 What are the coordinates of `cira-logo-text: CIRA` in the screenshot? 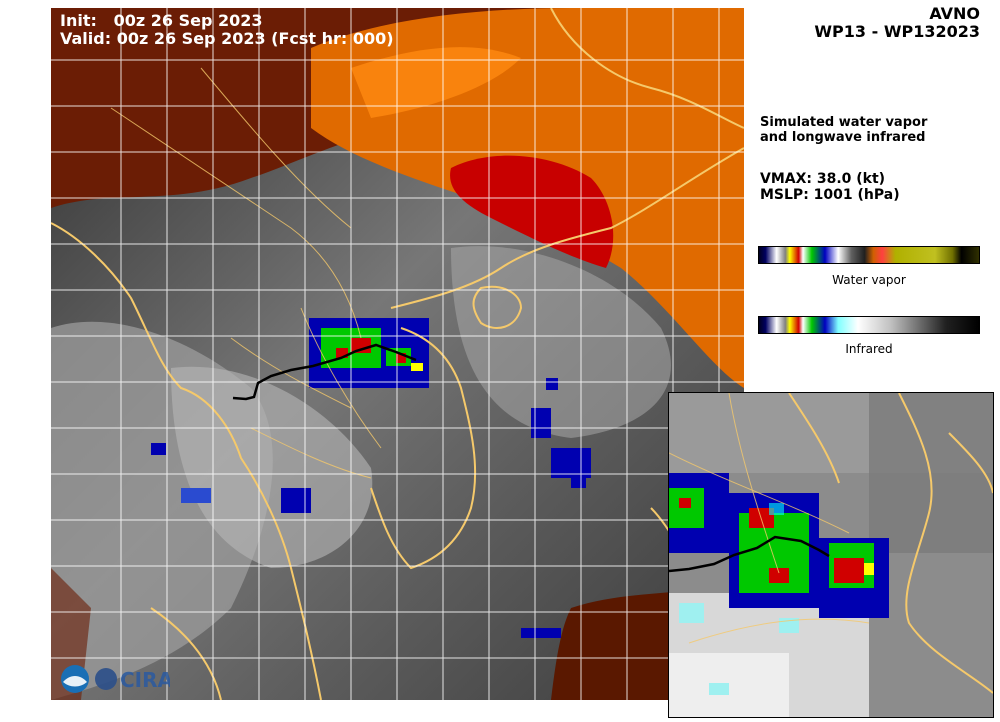 It's located at (145, 680).